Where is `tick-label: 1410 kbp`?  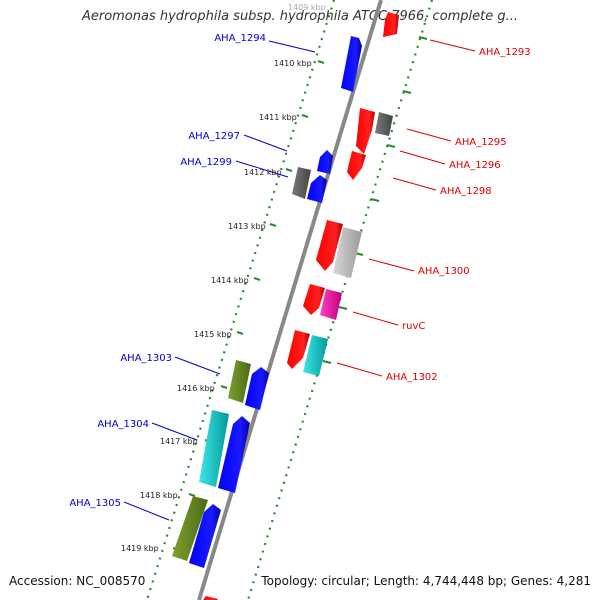
tick-label: 1410 kbp is located at coordinates (293, 63).